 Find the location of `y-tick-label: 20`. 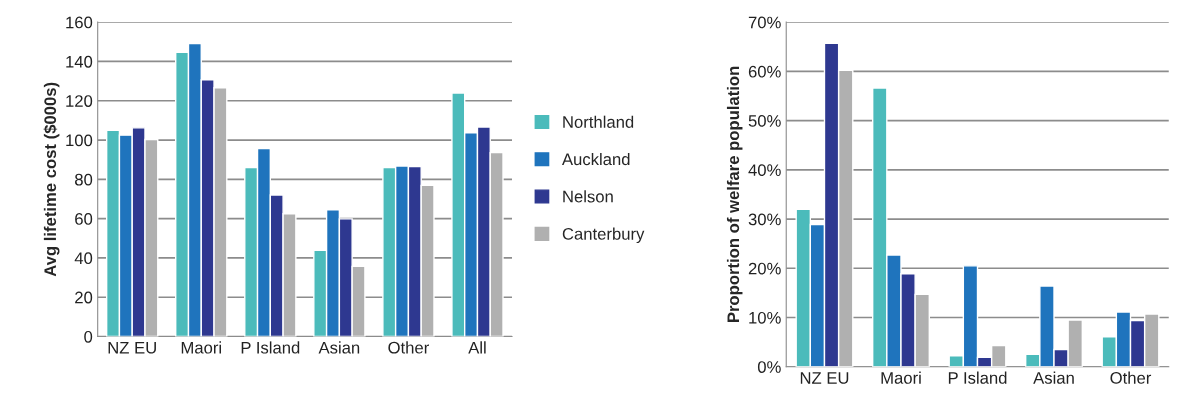

y-tick-label: 20 is located at coordinates (84, 297).